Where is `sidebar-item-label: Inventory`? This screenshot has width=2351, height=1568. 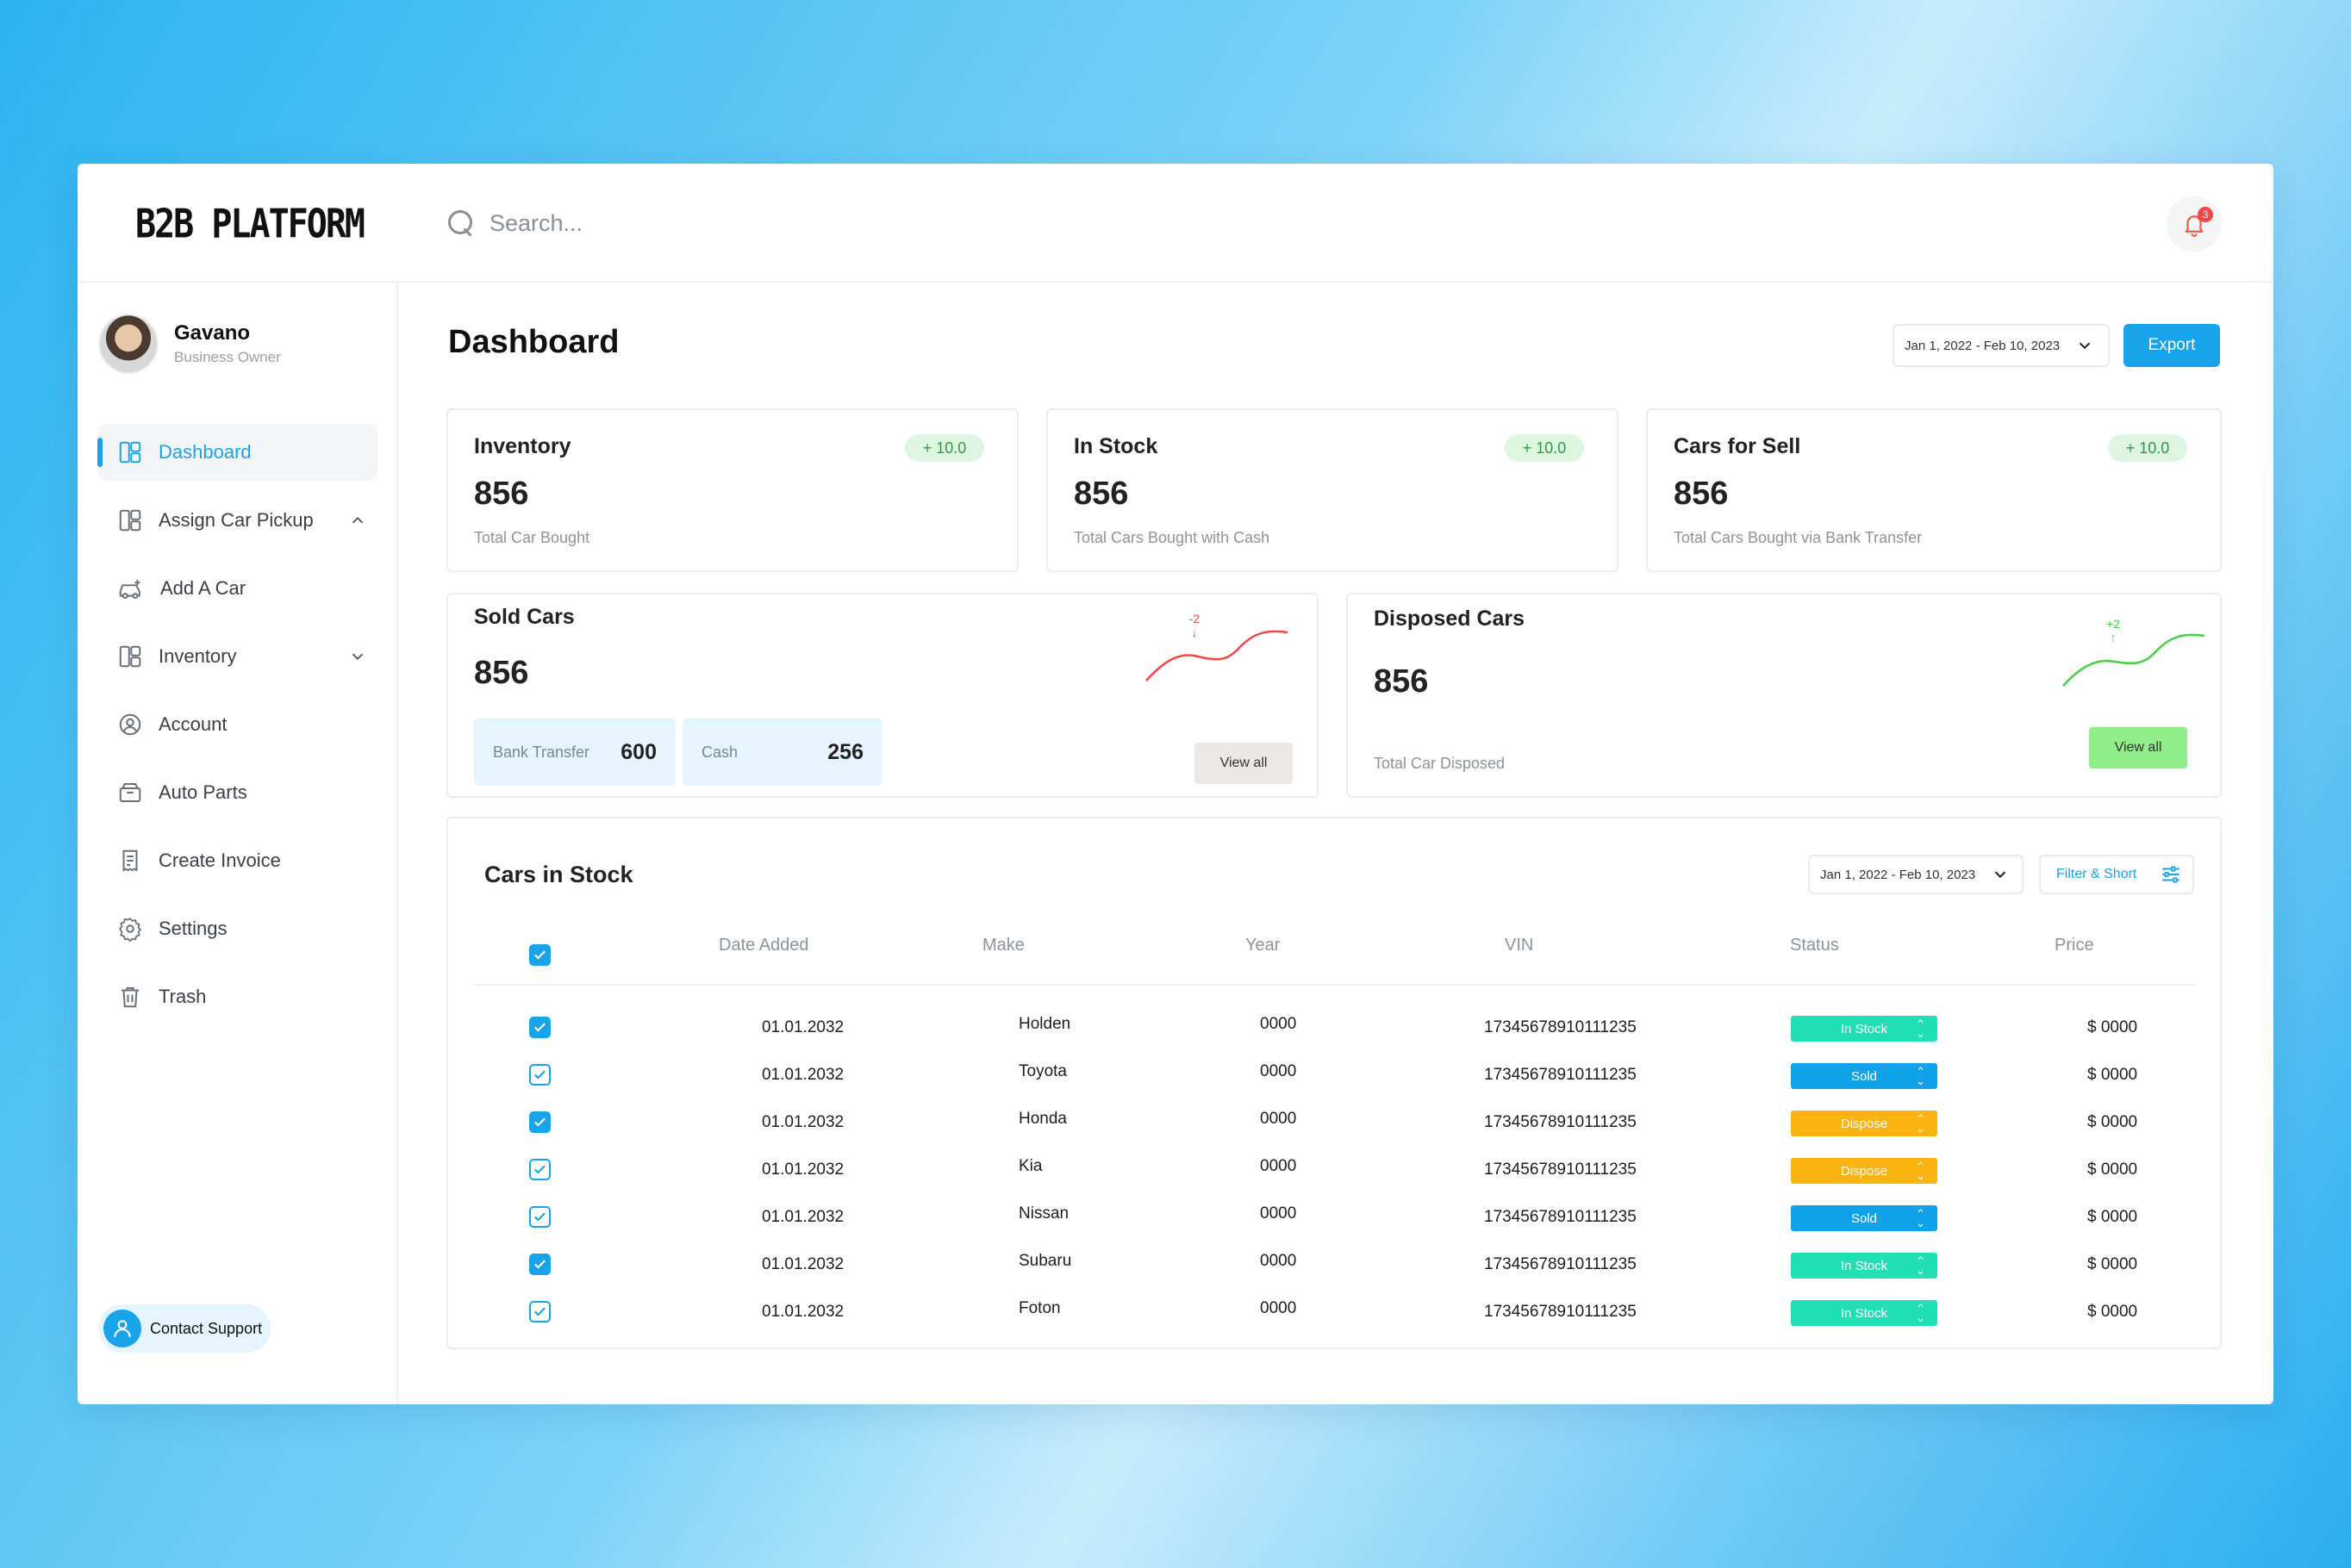 sidebar-item-label: Inventory is located at coordinates (198, 656).